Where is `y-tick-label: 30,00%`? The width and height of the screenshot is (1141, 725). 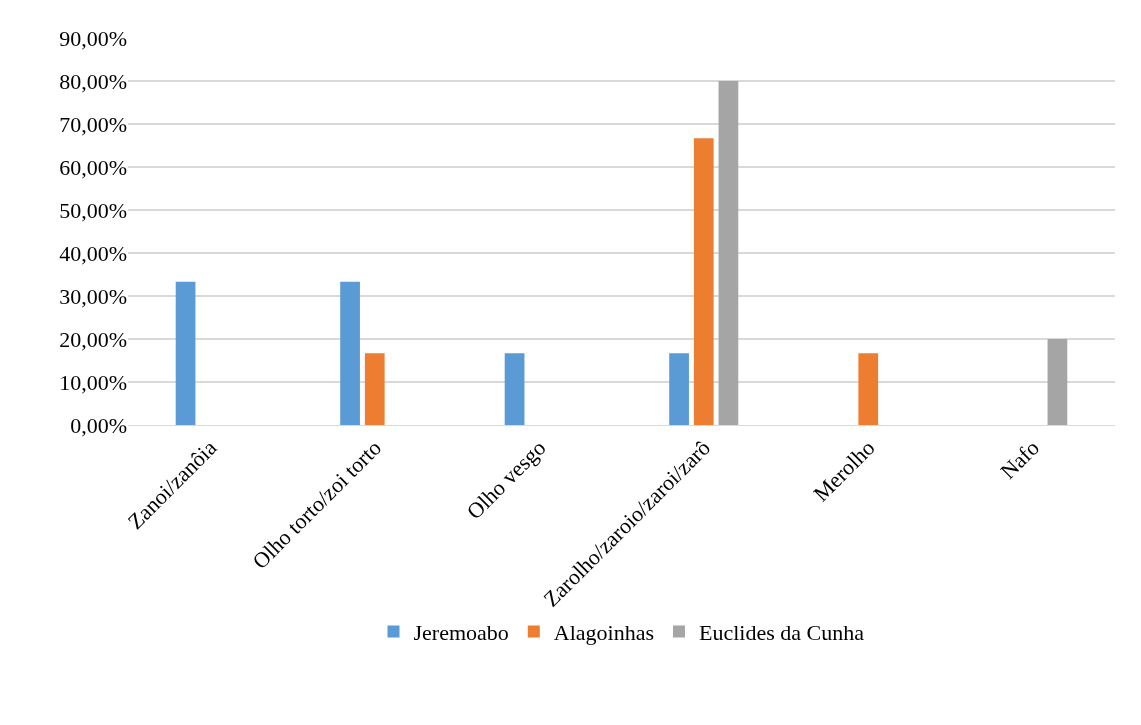 y-tick-label: 30,00% is located at coordinates (93, 296).